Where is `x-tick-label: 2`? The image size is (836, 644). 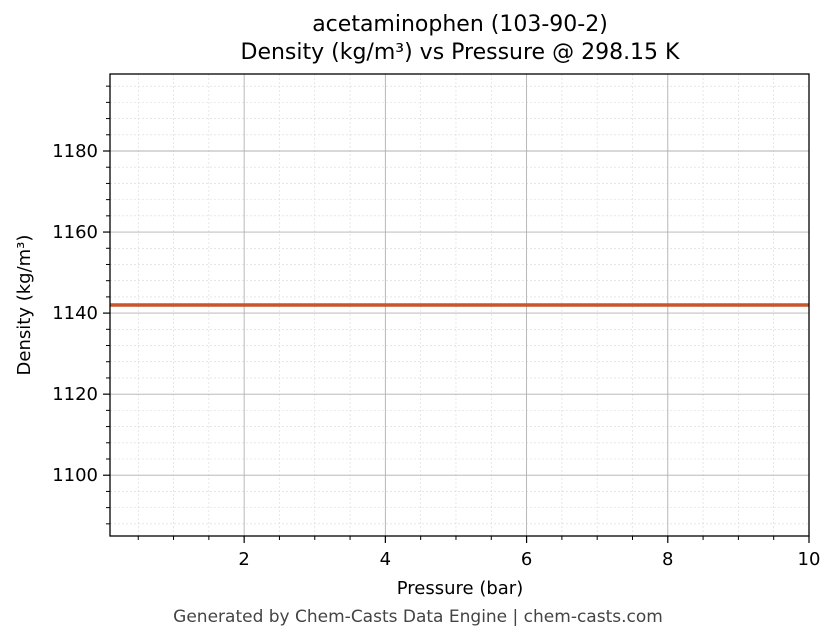
x-tick-label: 2 is located at coordinates (243, 559).